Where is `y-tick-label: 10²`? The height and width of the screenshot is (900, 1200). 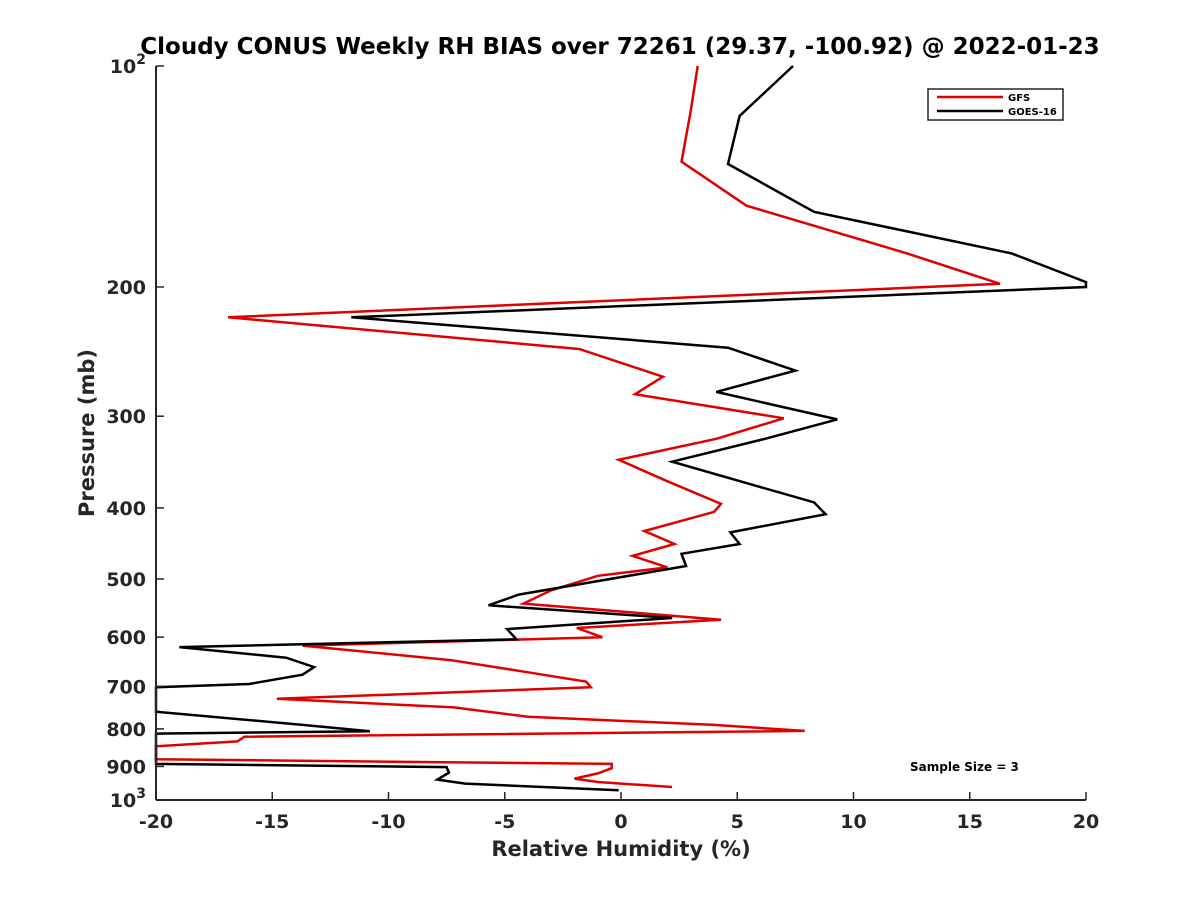 y-tick-label: 10² is located at coordinates (128, 65).